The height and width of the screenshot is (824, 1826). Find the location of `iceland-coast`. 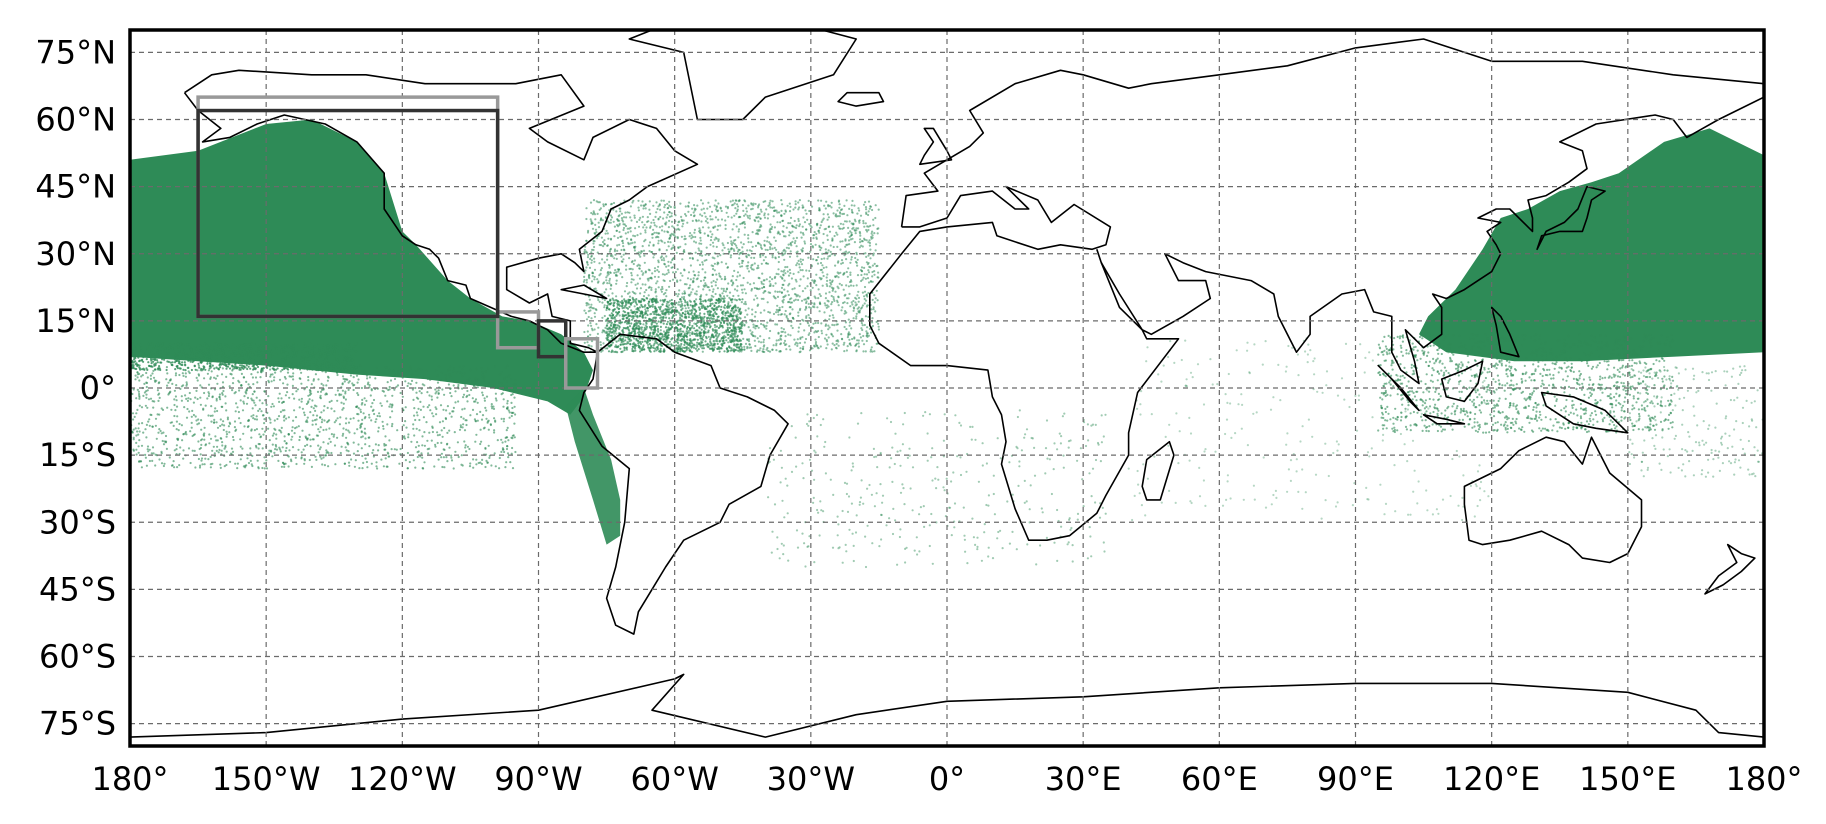

iceland-coast is located at coordinates (861, 99).